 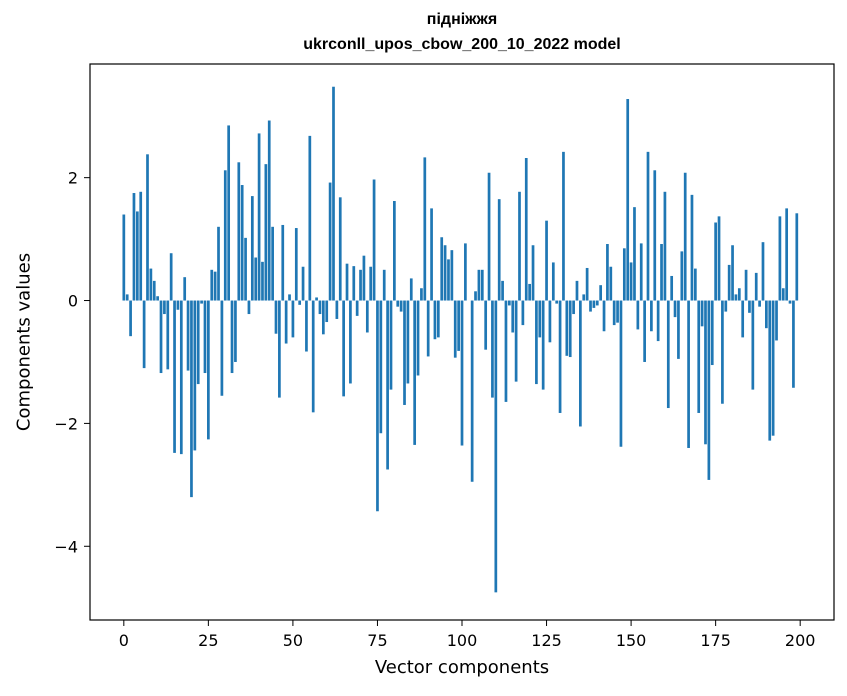 I want to click on x-axis-label: Vector components, so click(x=462, y=667).